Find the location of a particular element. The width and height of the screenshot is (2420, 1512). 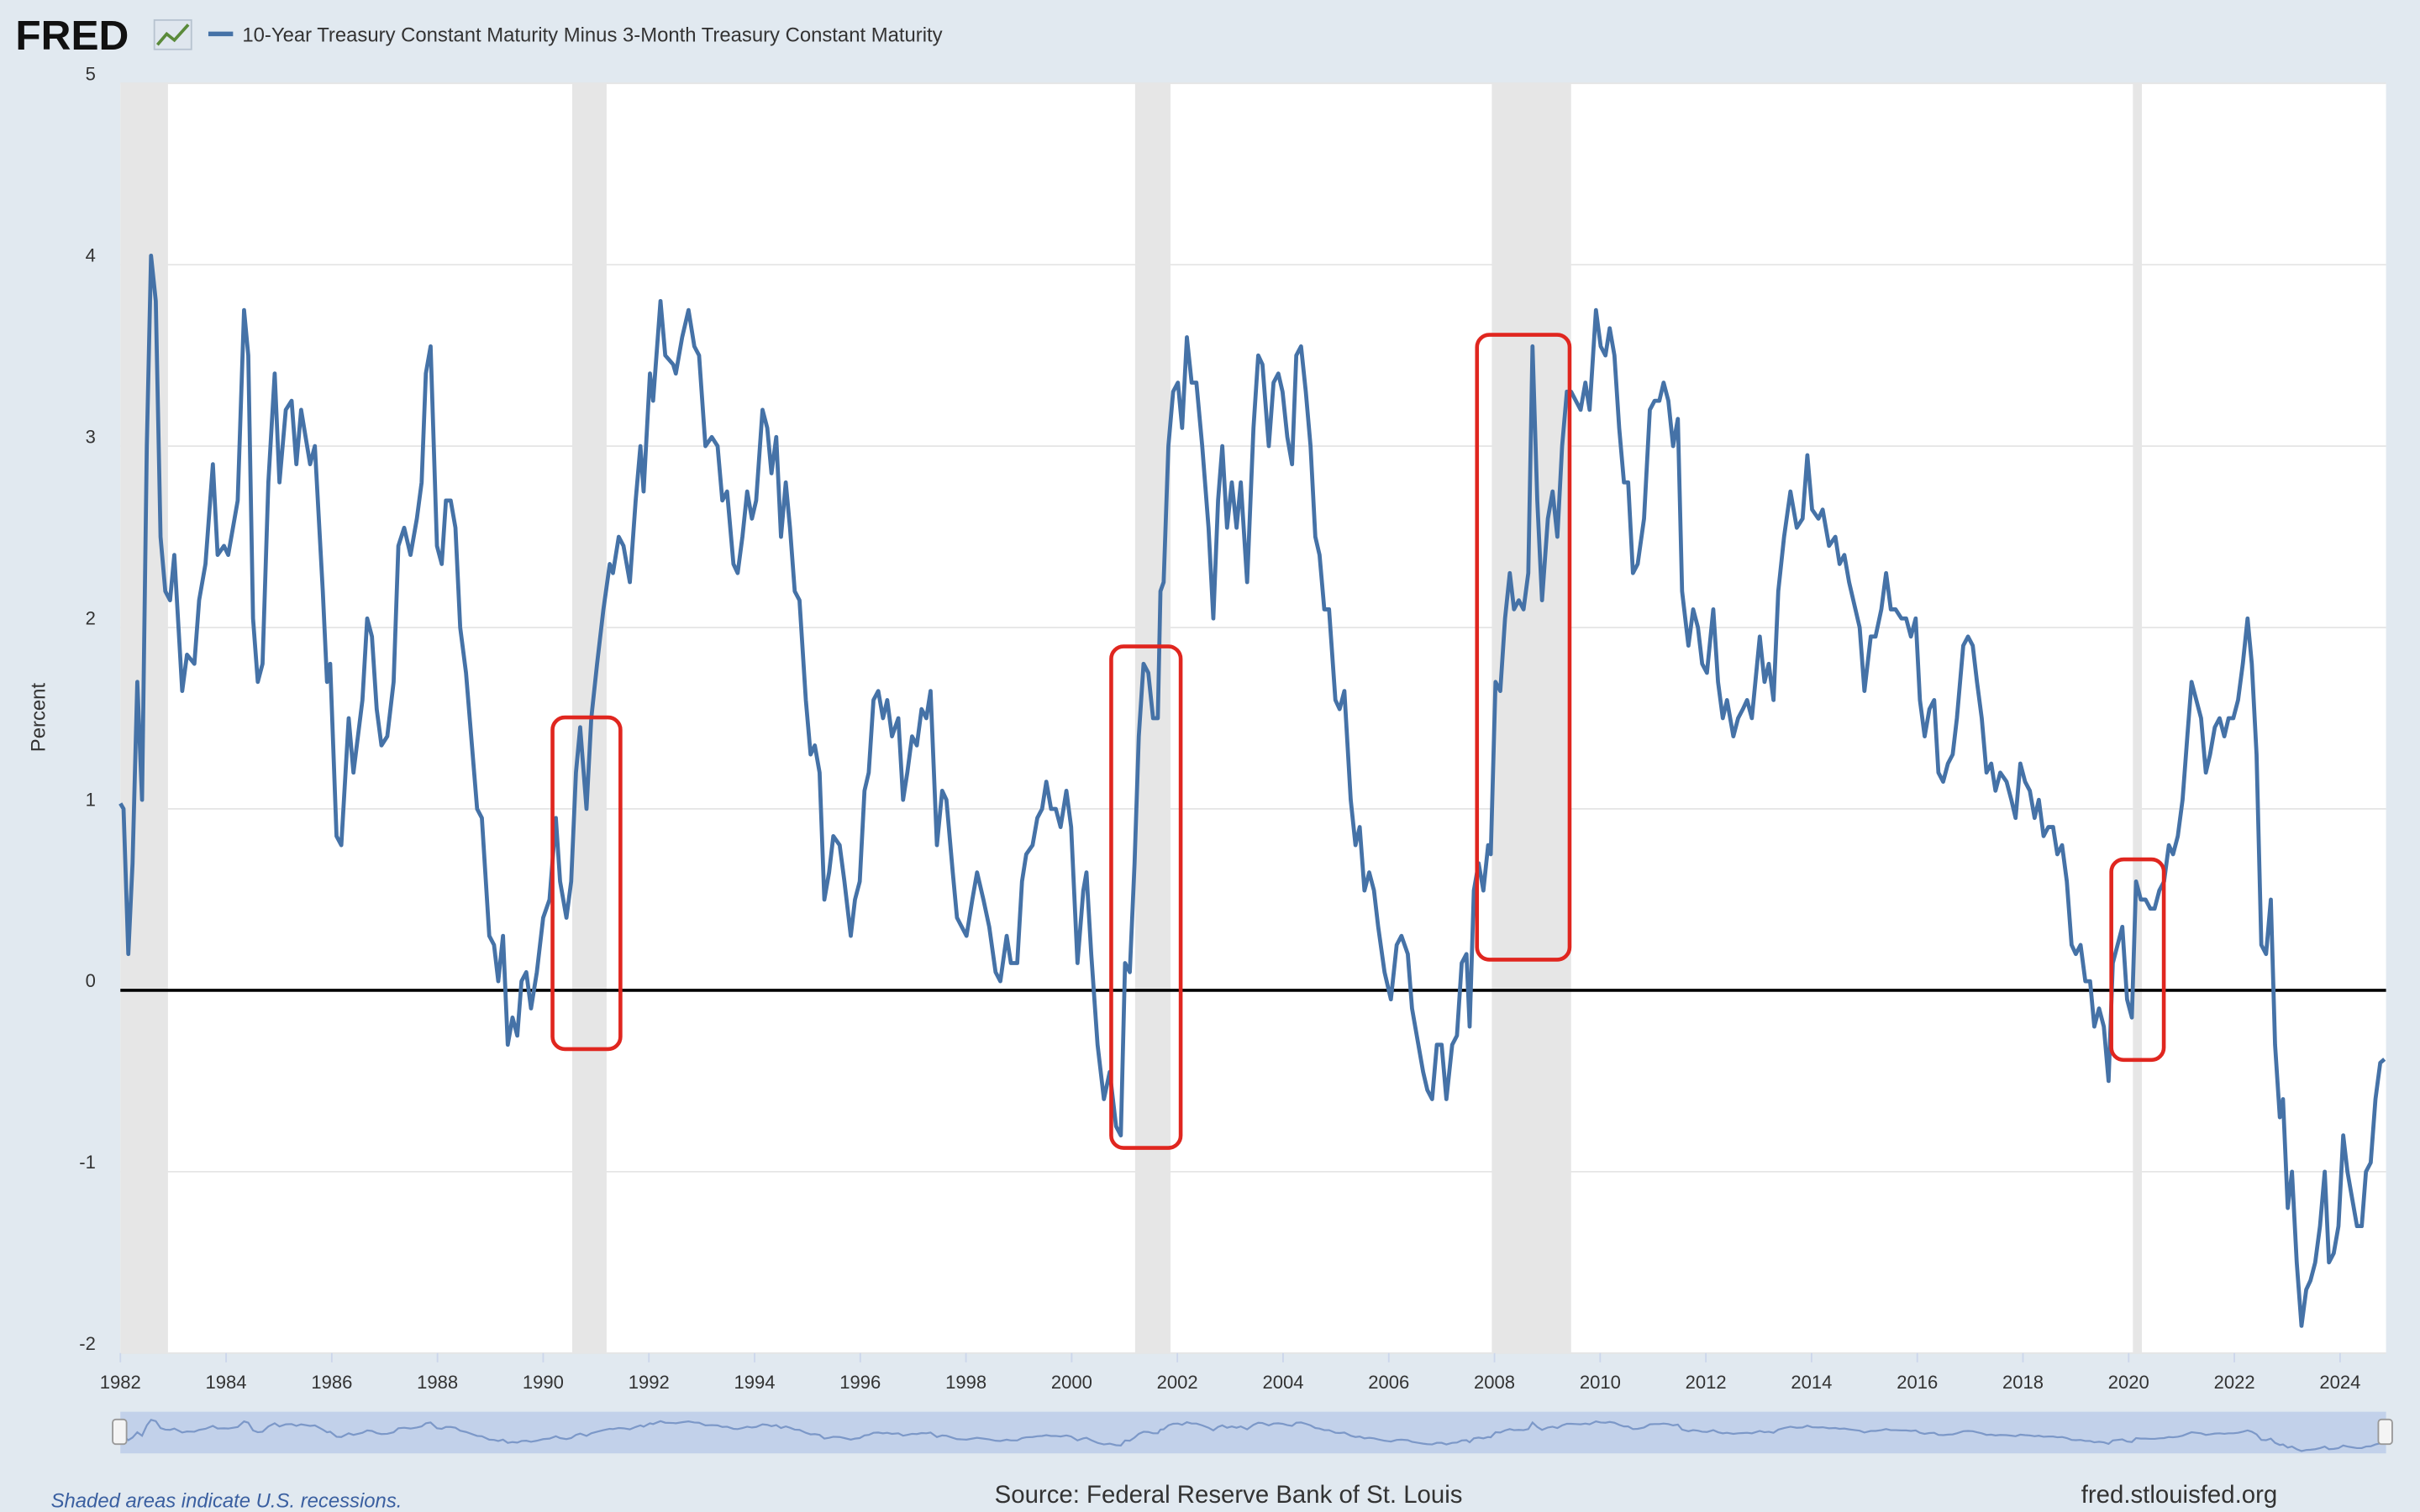

x-tick-label: 1996 is located at coordinates (860, 1382).